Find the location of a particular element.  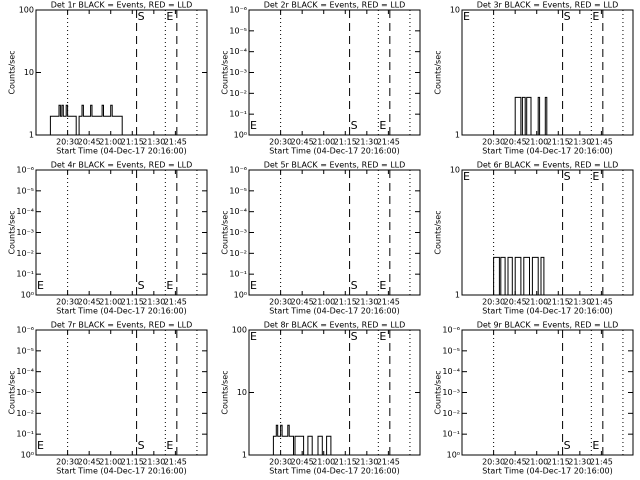

chart-title: Det 4r BLACK = Events, RED = LLD is located at coordinates (122, 165).